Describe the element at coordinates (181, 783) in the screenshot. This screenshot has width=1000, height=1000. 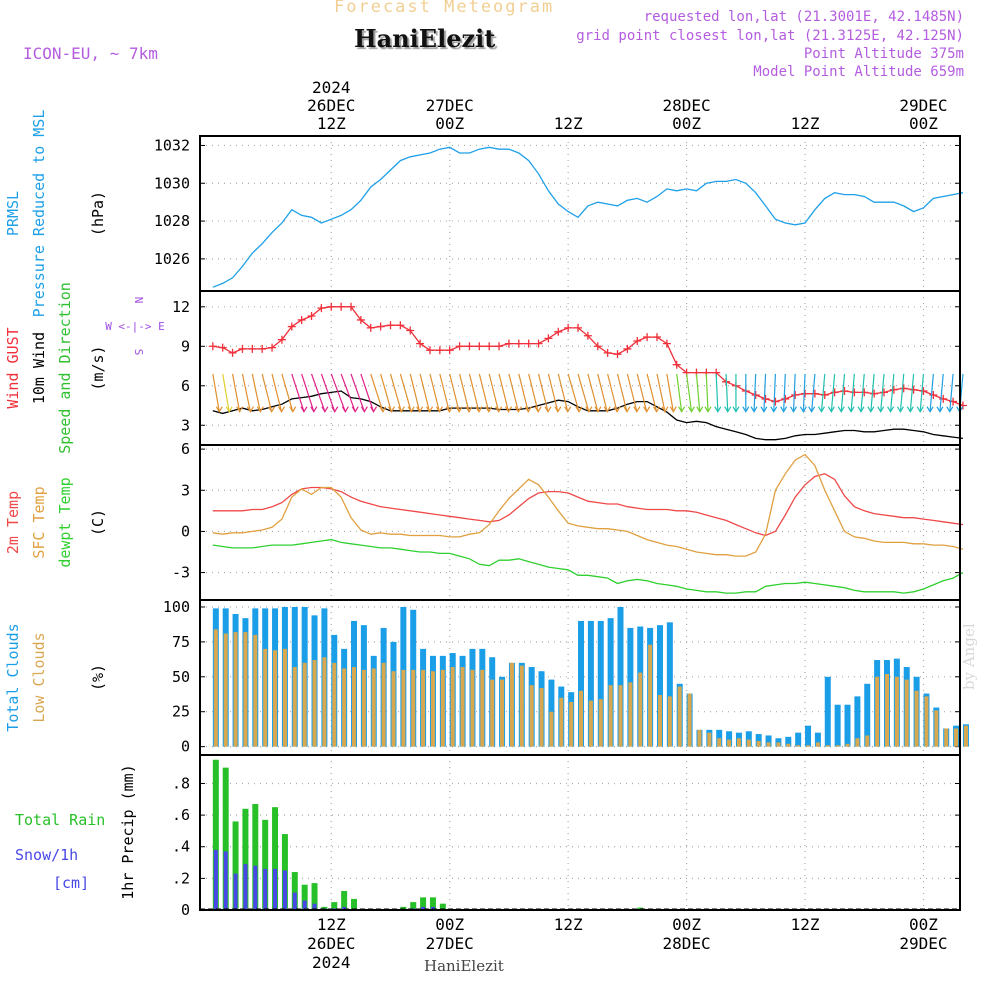
I see `y-tick-label: .8` at that location.